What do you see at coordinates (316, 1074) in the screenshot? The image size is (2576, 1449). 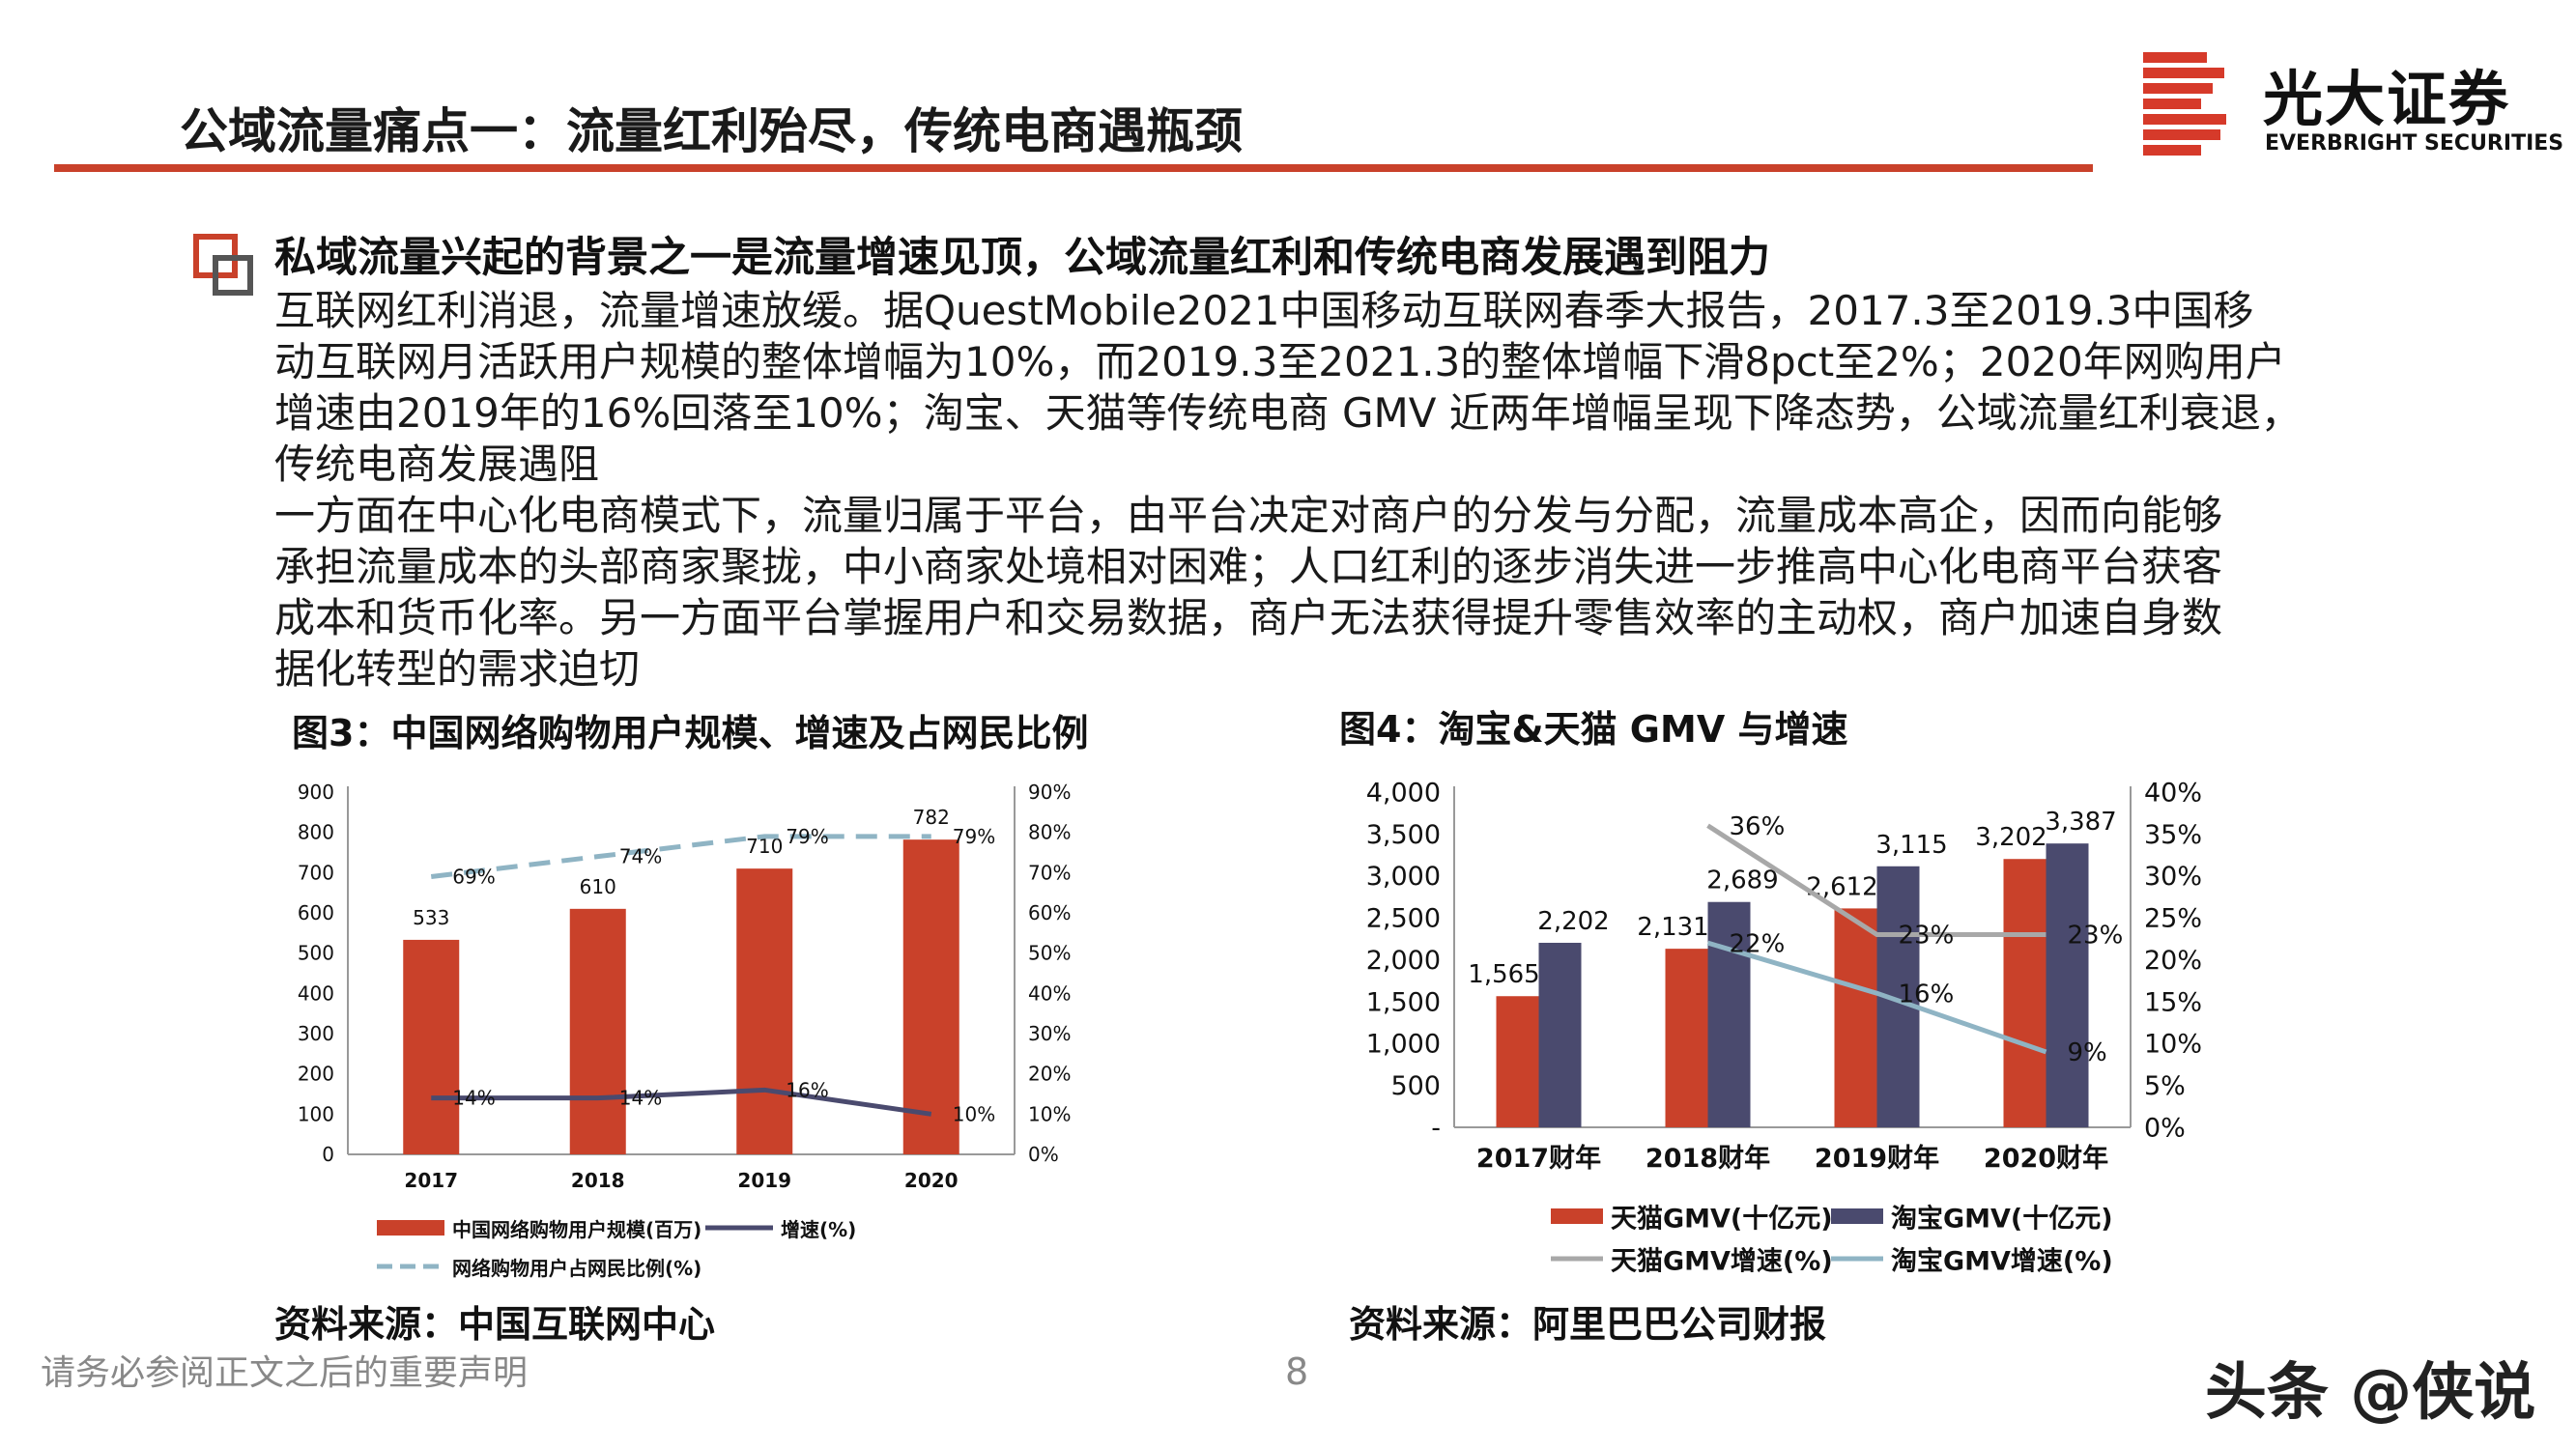 I see `y-tick-label: 200` at bounding box center [316, 1074].